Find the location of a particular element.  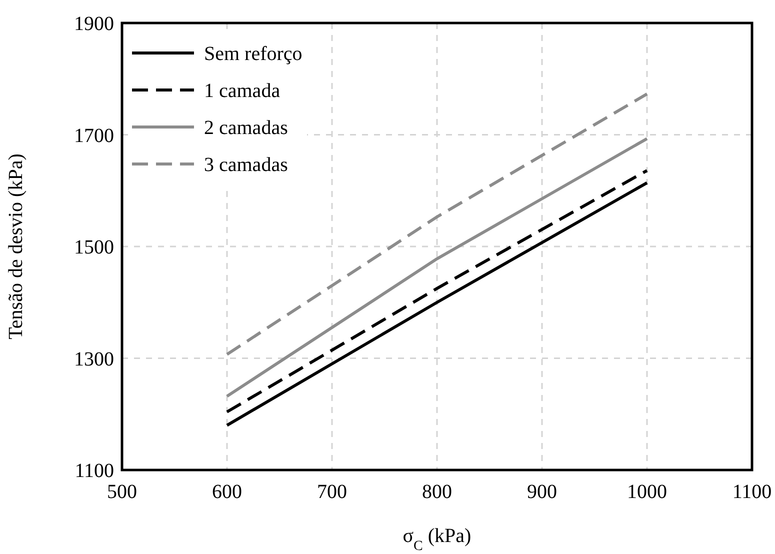

x-tick-label: 500 is located at coordinates (122, 492).